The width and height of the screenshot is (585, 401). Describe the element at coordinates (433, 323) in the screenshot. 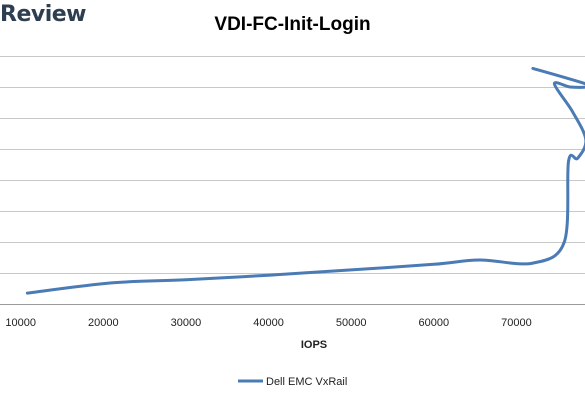

I see `x-tick-label: 60000` at that location.